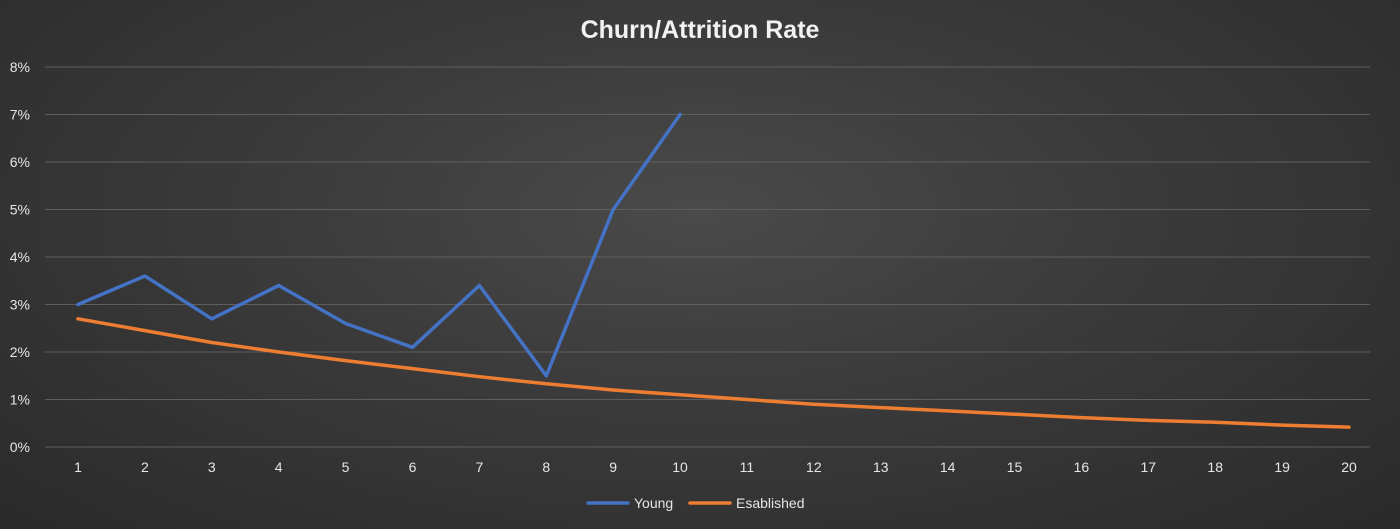  I want to click on y-tick-label: 4%, so click(20, 257).